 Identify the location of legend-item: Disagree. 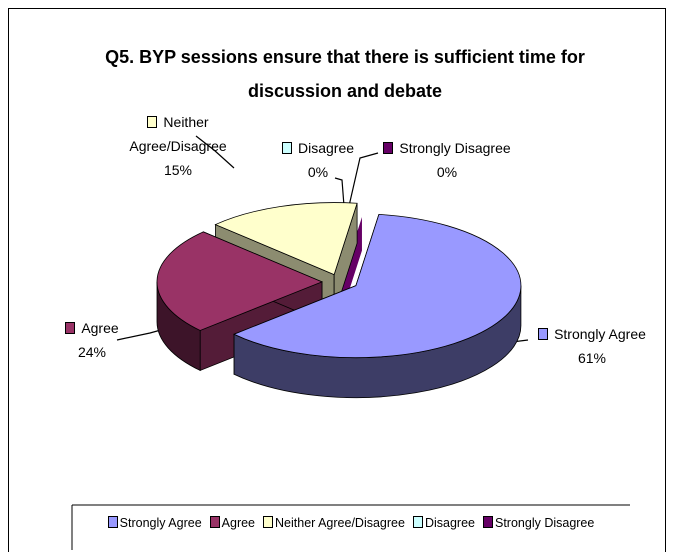
(443, 523).